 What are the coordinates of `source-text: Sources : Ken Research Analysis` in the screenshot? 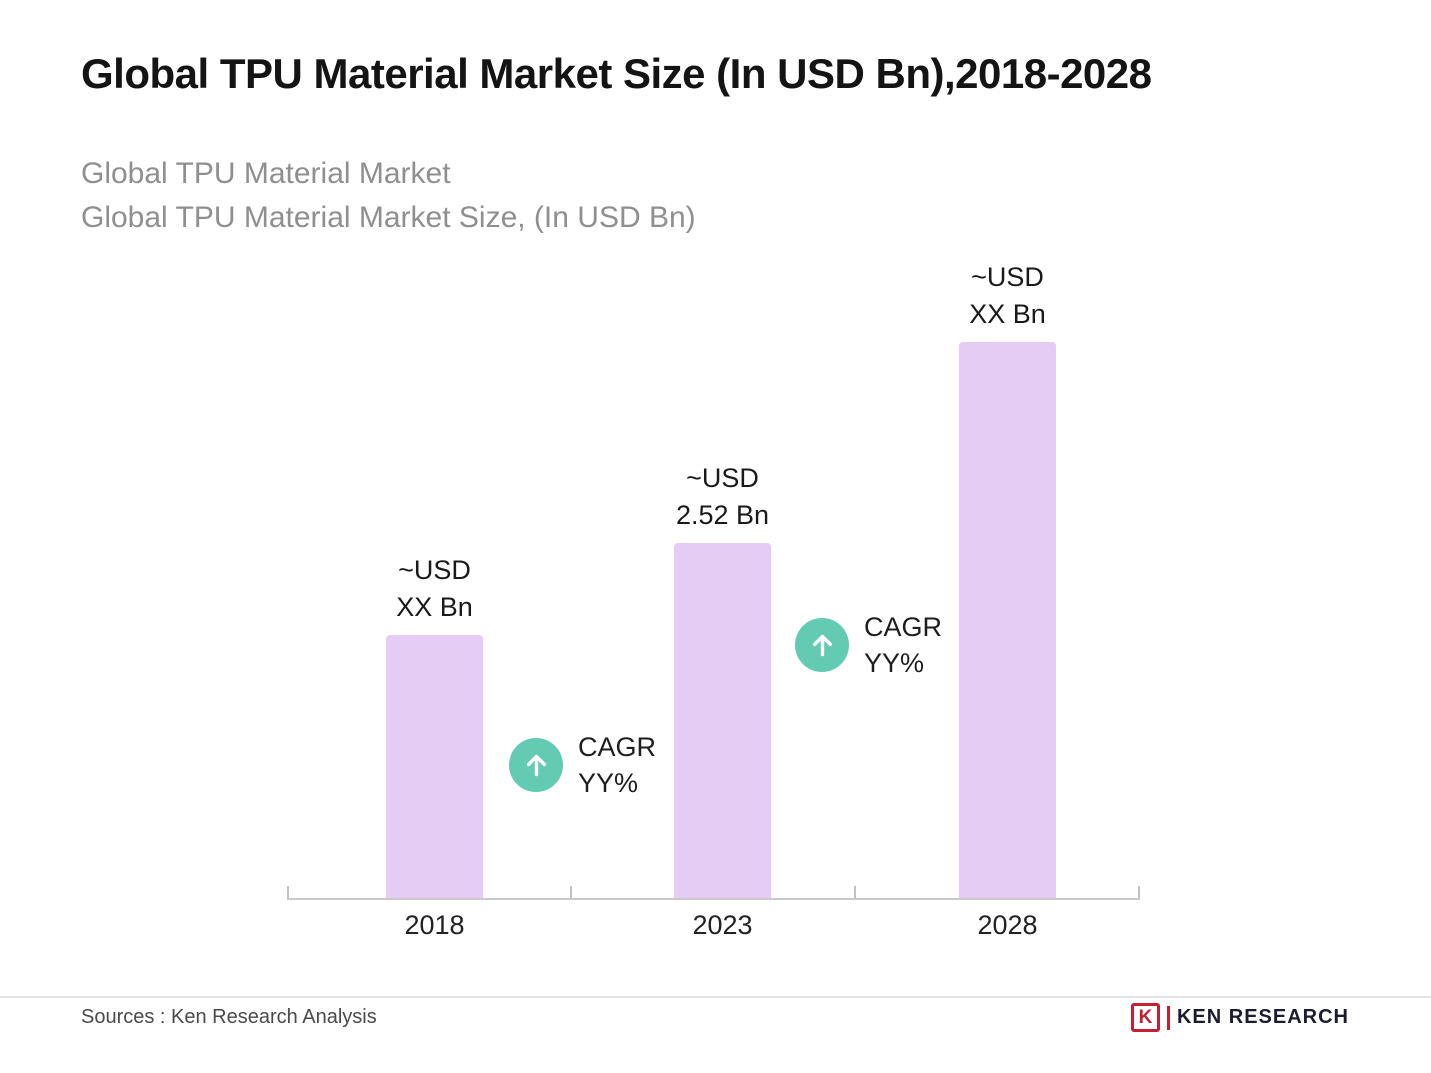 It's located at (229, 1017).